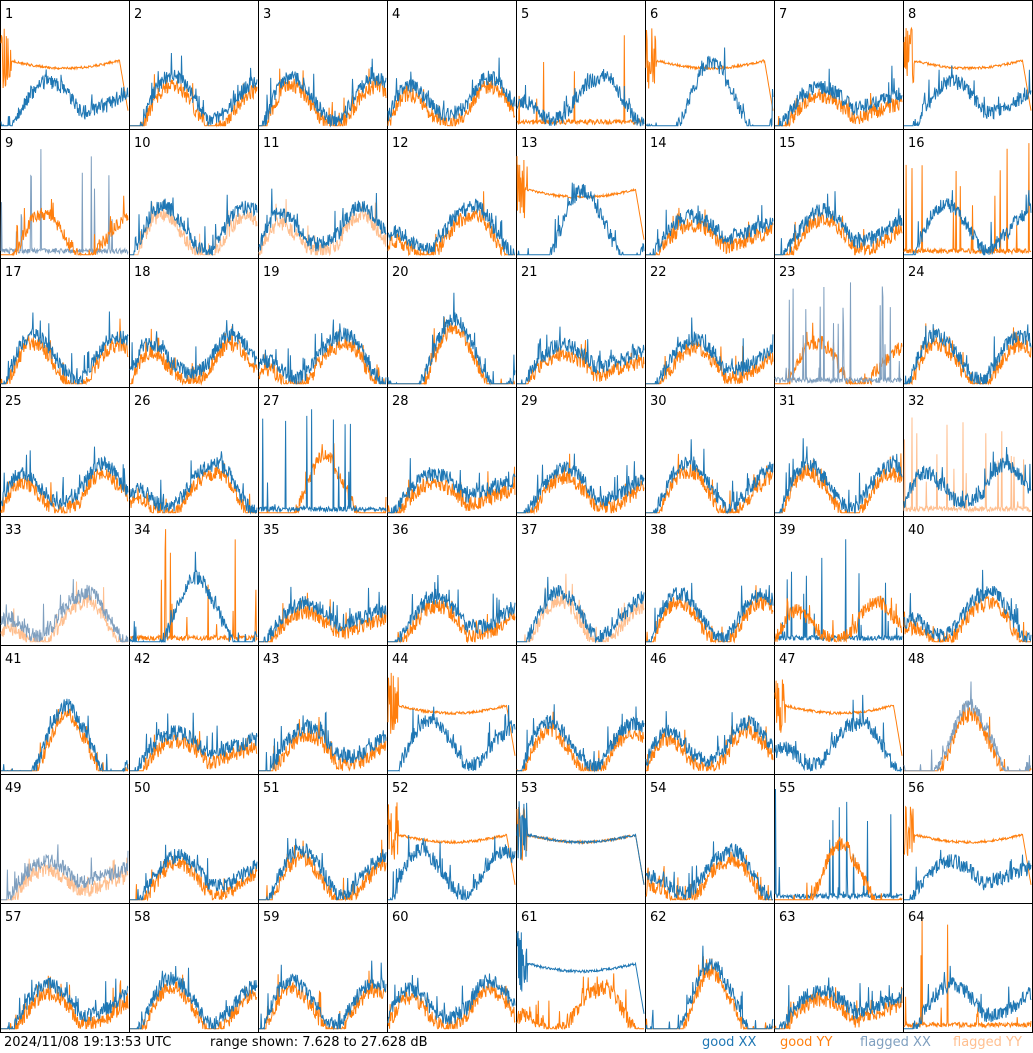 This screenshot has height=1053, width=1033. Describe the element at coordinates (967, 845) in the screenshot. I see `panel-56-yy` at that location.